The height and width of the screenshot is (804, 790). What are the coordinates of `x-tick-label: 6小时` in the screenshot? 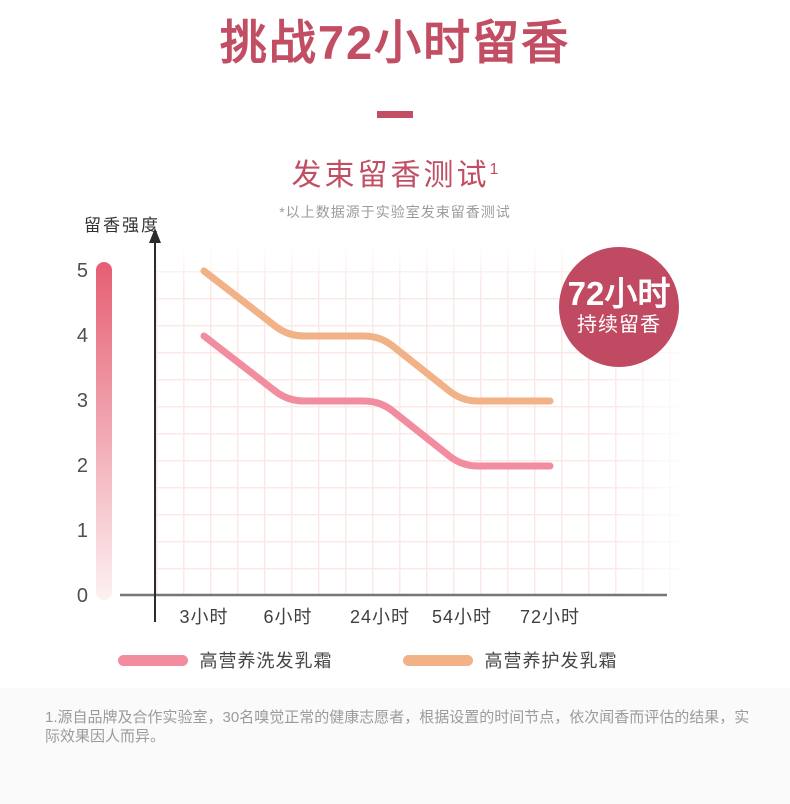 It's located at (288, 617).